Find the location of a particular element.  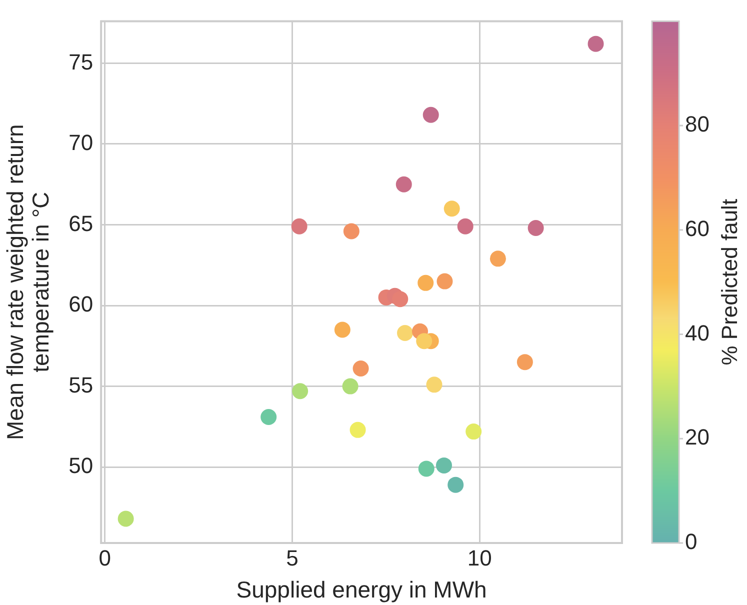

color-bar-label: 60 is located at coordinates (697, 228).